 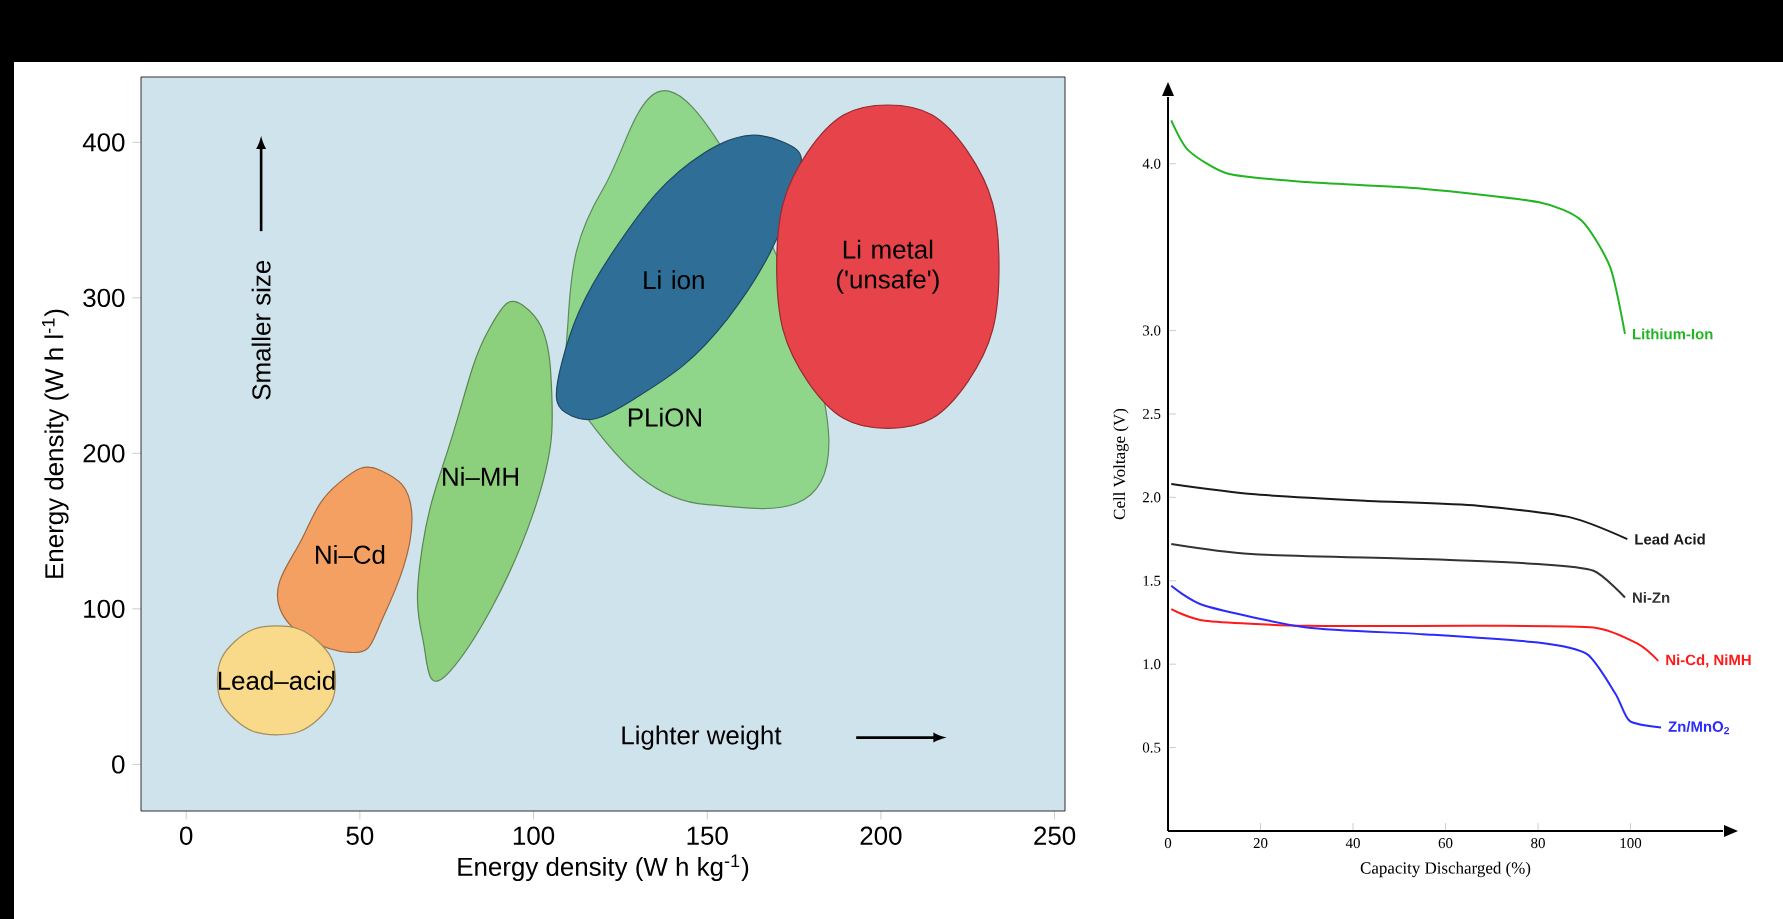 What do you see at coordinates (481, 476) in the screenshot?
I see `series-label: Ni–MH` at bounding box center [481, 476].